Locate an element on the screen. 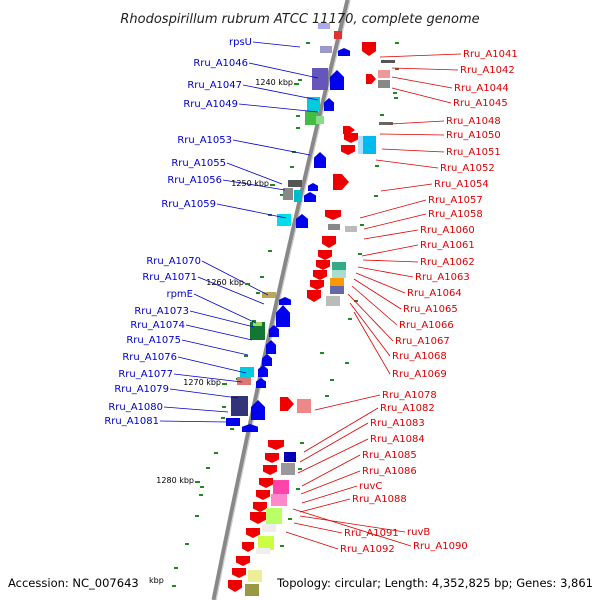 The width and height of the screenshot is (600, 600). gene-label: Rru_A1047 is located at coordinates (214, 85).